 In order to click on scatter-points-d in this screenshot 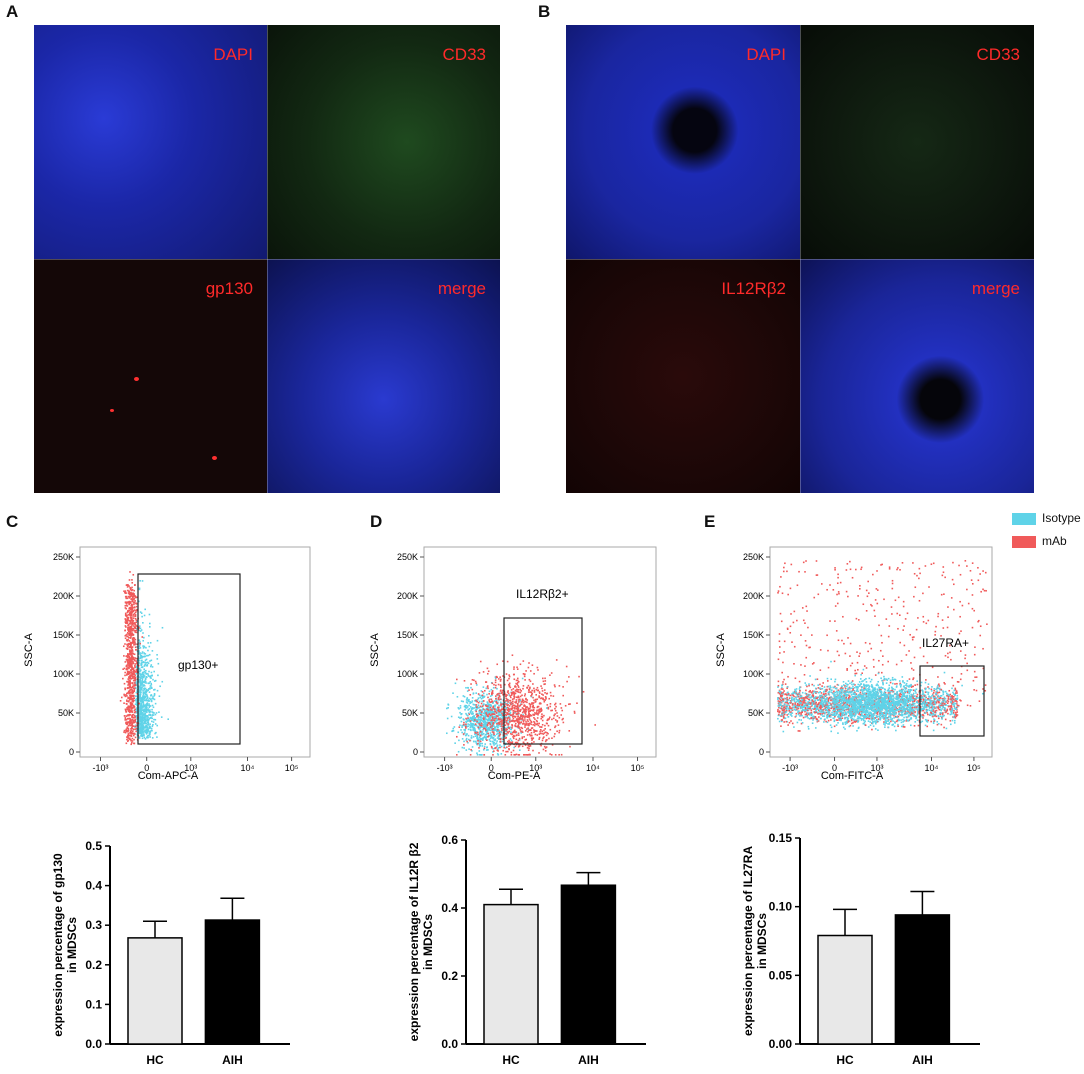, I will do `click(521, 705)`.